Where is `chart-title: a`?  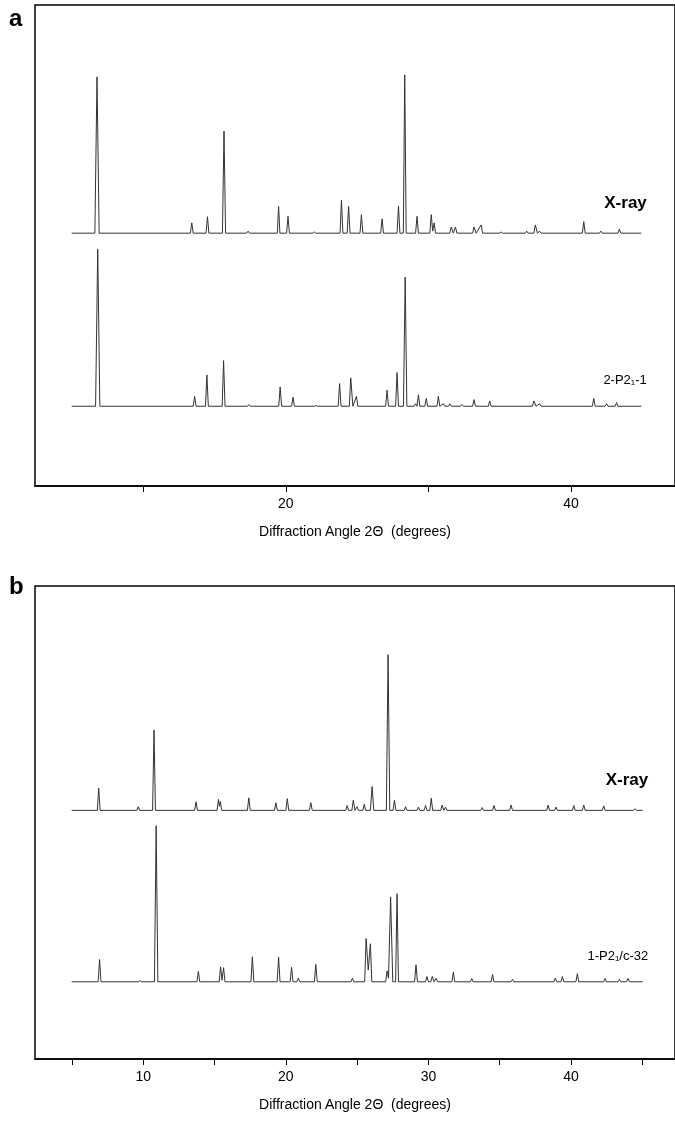 chart-title: a is located at coordinates (16, 17).